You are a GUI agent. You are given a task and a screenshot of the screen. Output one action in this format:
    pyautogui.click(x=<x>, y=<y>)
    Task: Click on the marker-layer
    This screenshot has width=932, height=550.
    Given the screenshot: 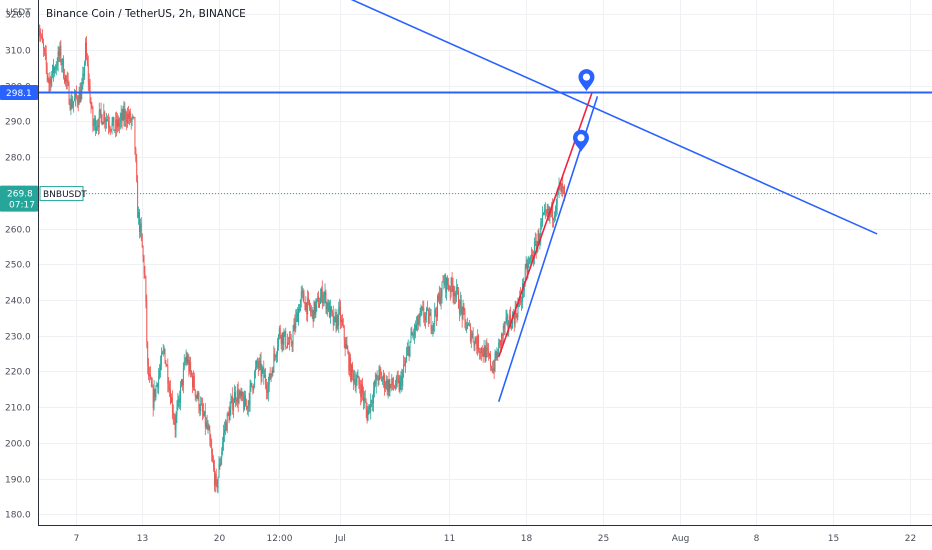 What is the action you would take?
    pyautogui.click(x=583, y=110)
    